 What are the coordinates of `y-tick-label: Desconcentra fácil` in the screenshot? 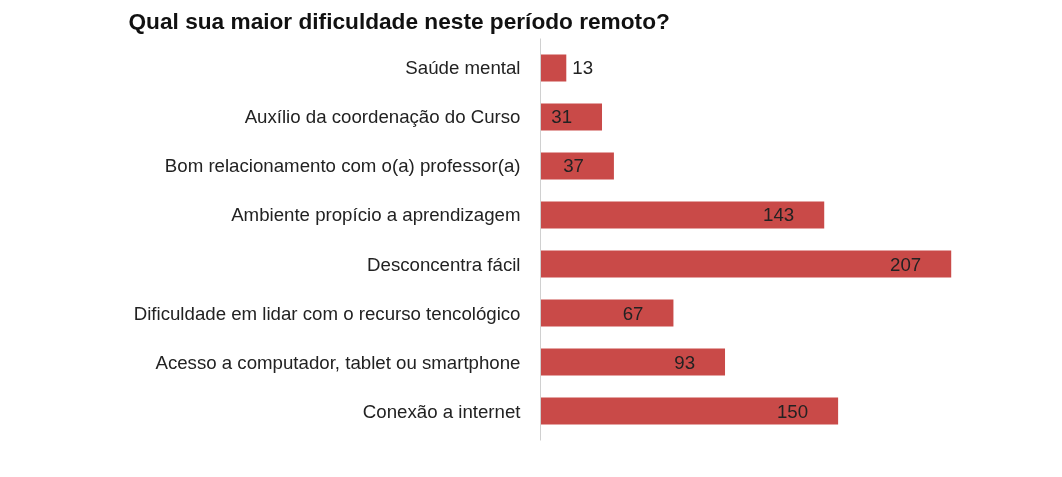 It's located at (444, 264).